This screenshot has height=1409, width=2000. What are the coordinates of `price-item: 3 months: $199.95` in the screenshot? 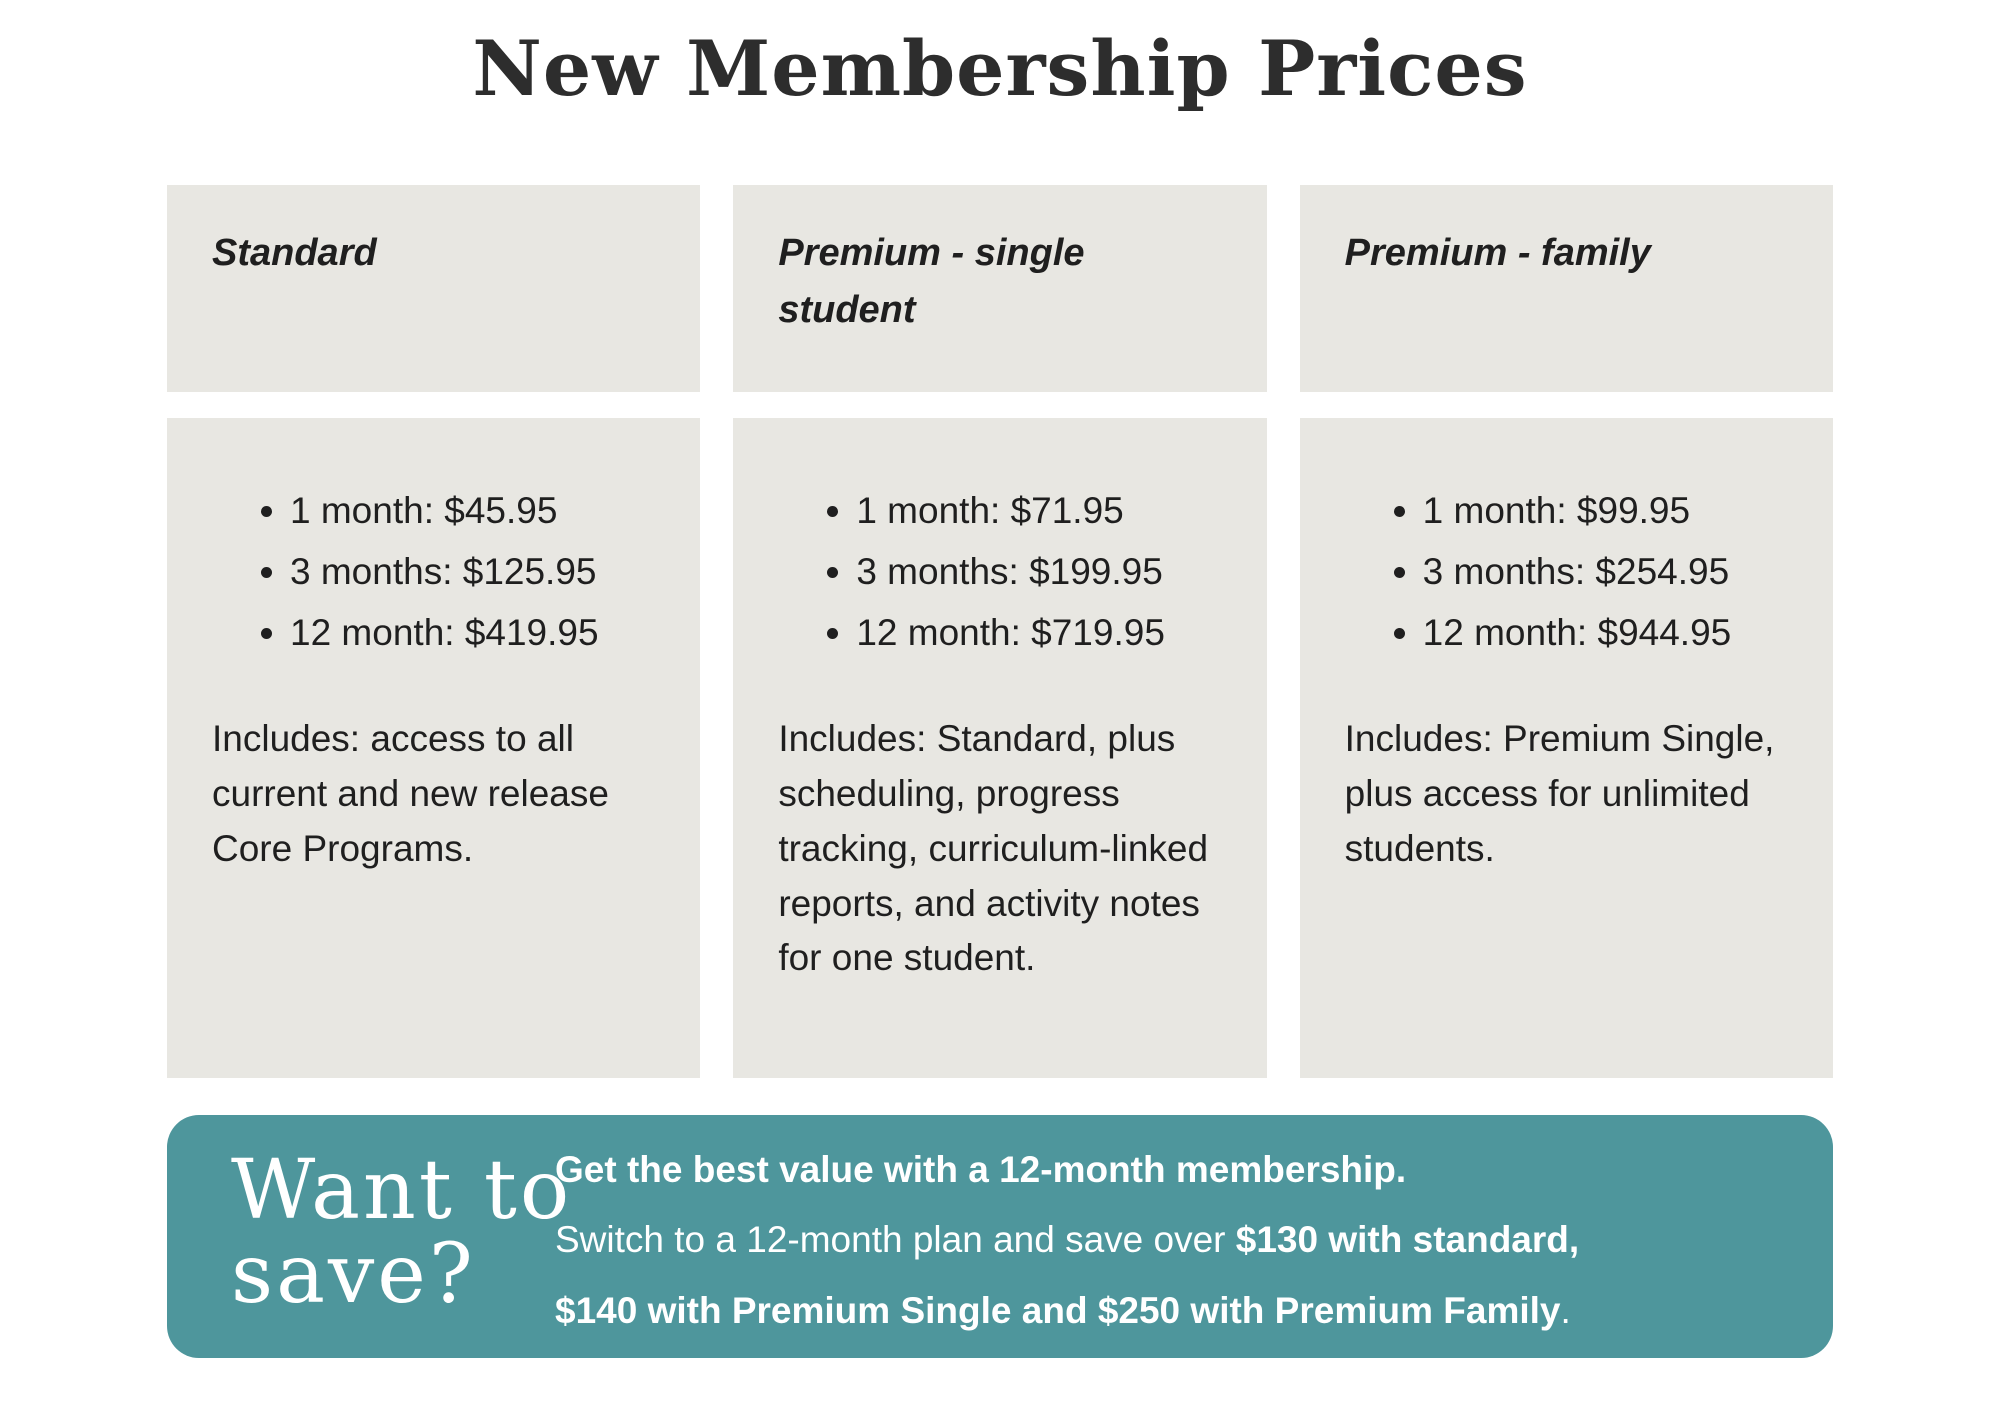 It's located at (1037, 572).